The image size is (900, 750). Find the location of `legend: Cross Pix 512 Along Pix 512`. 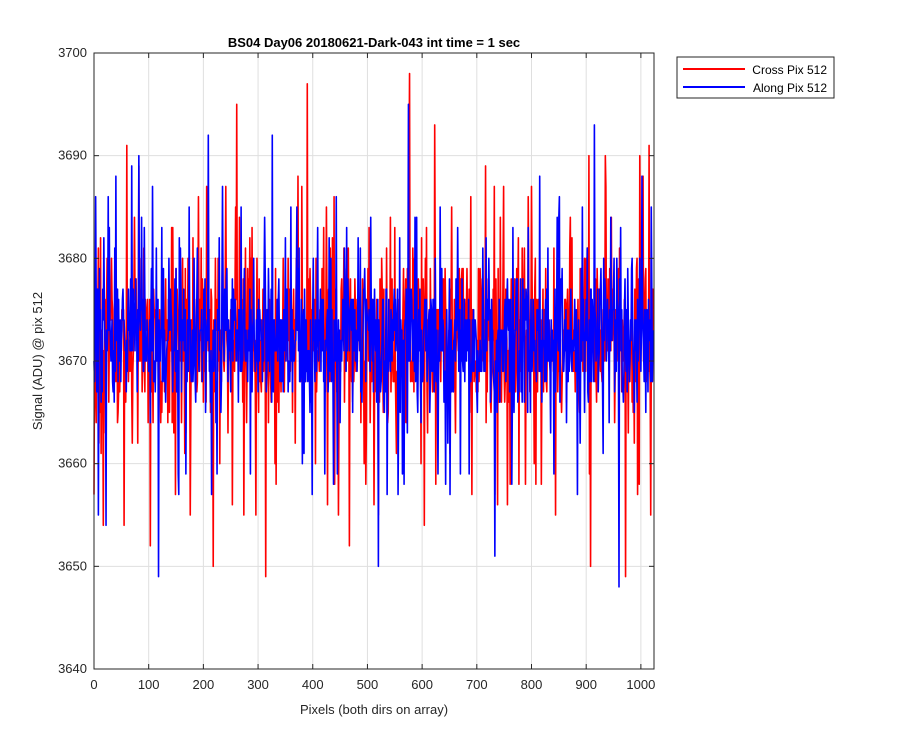

legend: Cross Pix 512 Along Pix 512 is located at coordinates (755, 77).